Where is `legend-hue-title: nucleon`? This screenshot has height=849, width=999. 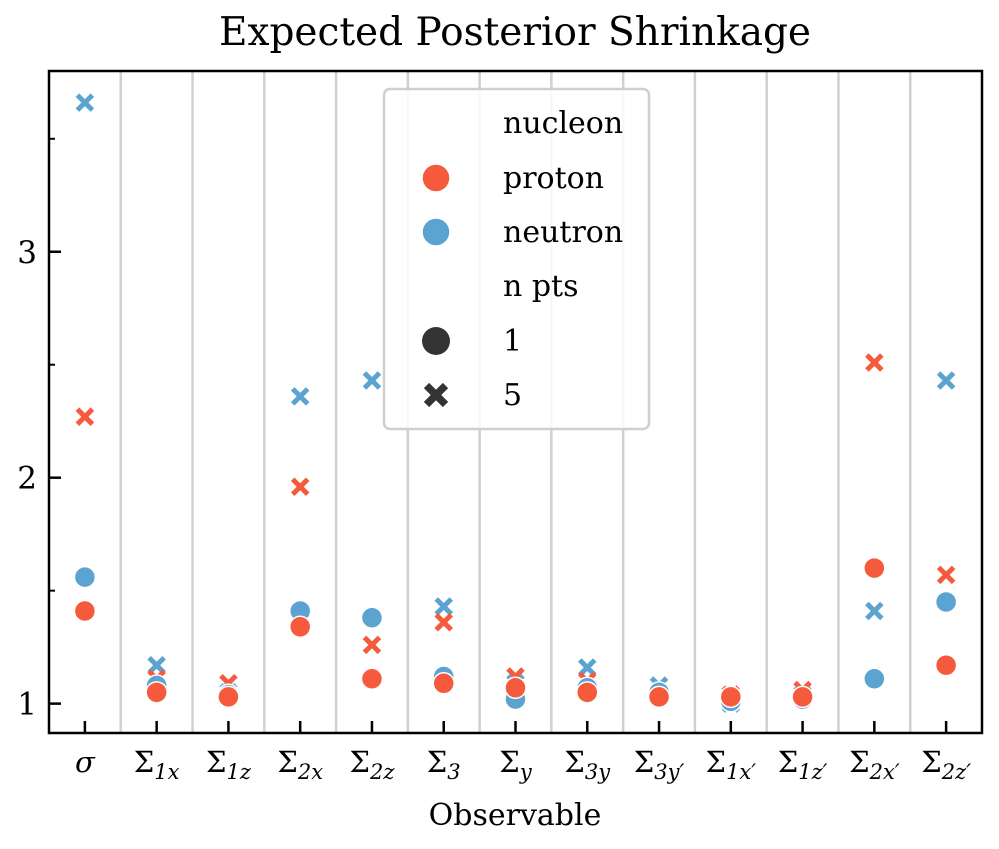 legend-hue-title: nucleon is located at coordinates (563, 123).